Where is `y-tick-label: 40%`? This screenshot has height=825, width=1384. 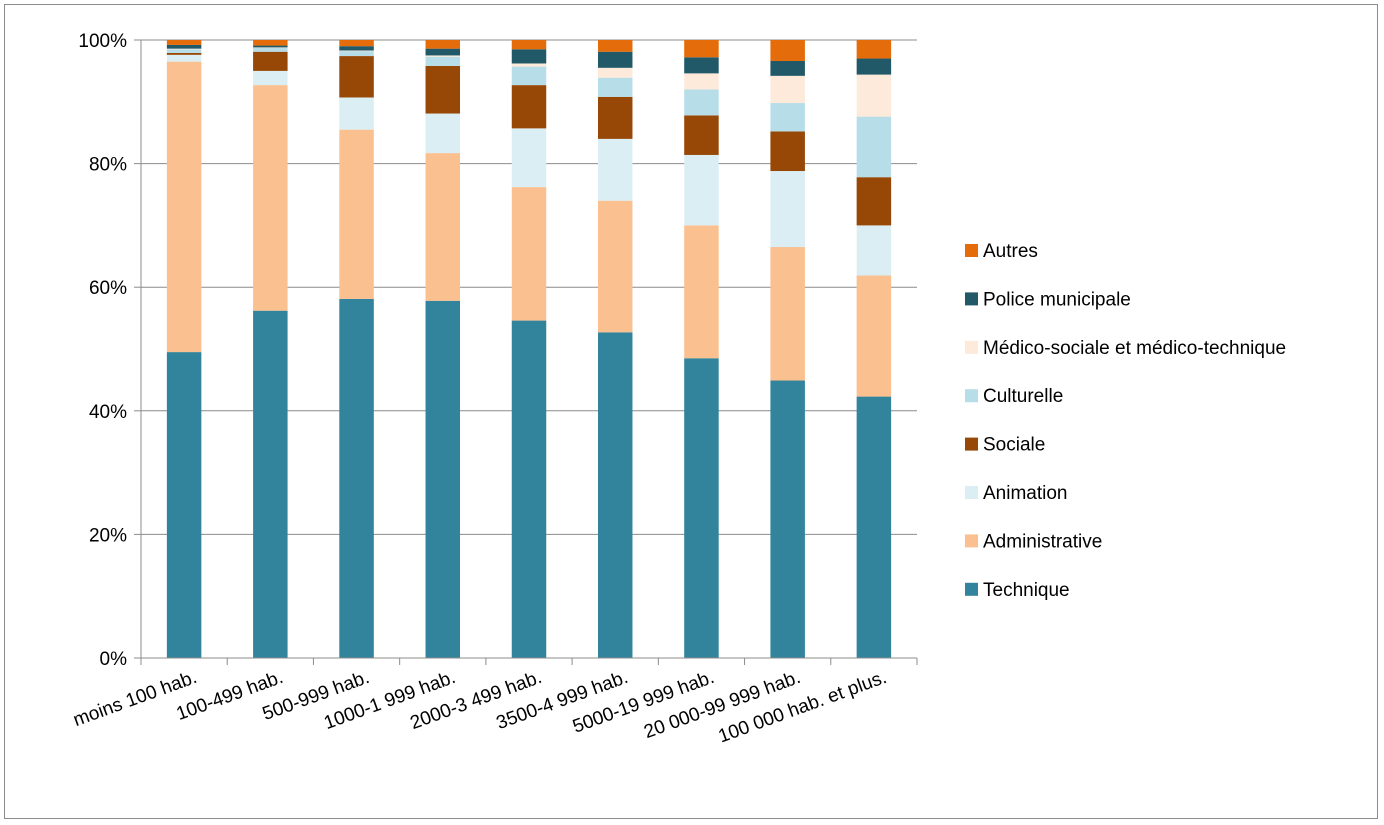 y-tick-label: 40% is located at coordinates (108, 412).